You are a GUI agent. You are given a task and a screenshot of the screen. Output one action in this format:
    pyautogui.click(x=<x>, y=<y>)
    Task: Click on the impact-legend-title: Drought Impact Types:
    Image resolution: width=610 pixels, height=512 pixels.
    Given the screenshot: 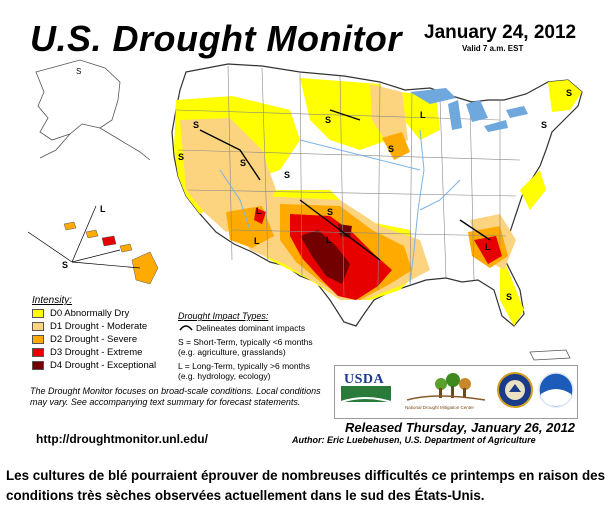 What is the action you would take?
    pyautogui.click(x=223, y=316)
    